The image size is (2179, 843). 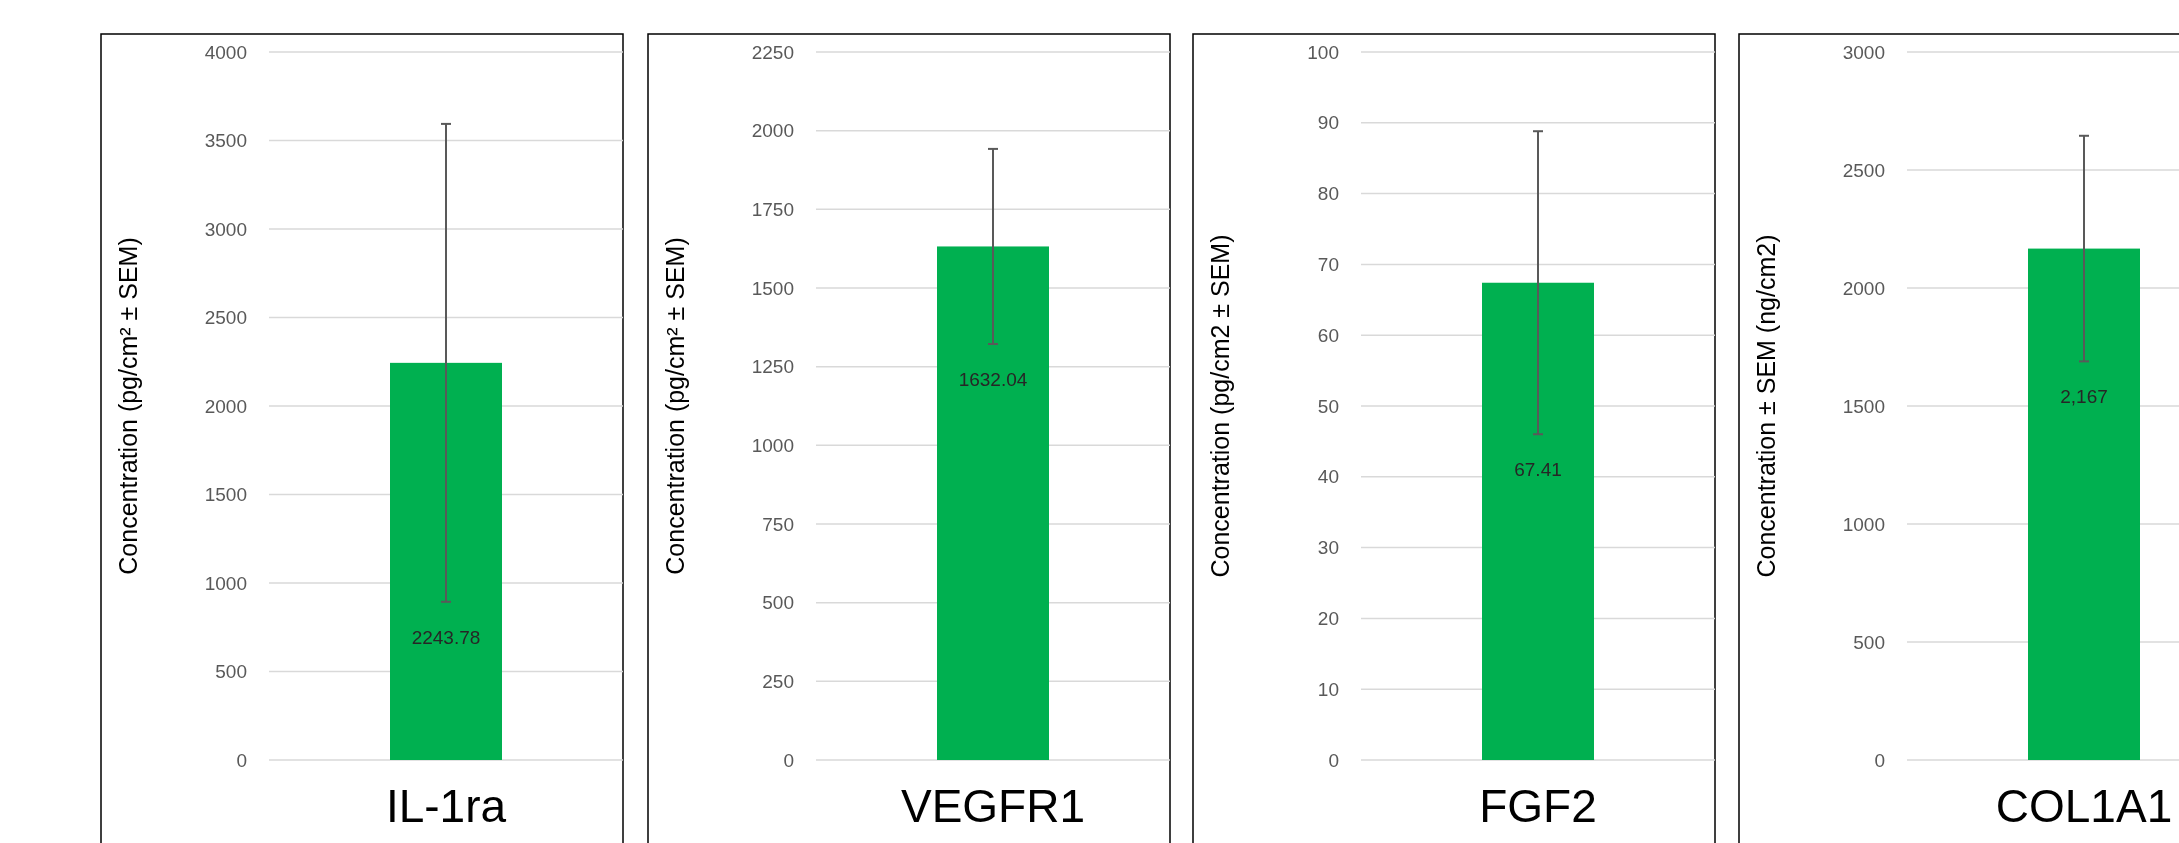 I want to click on x-tick-label: IL-1ra, so click(x=446, y=806).